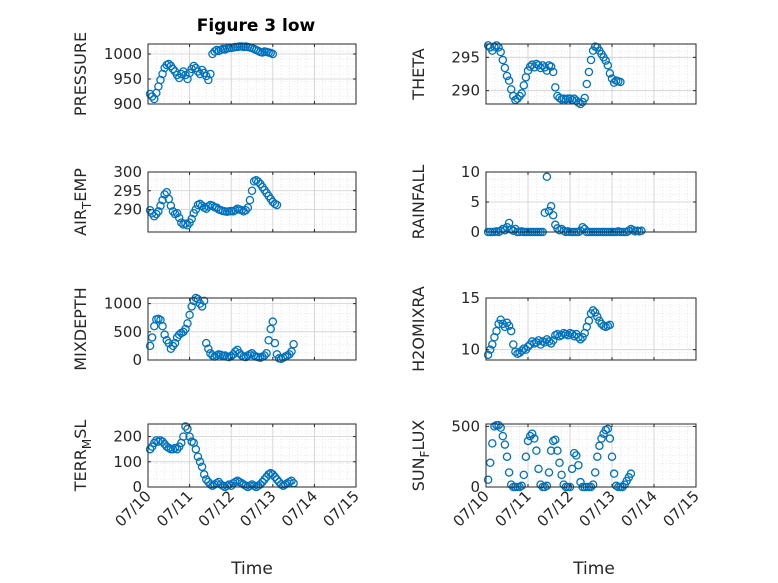  Describe the element at coordinates (214, 74) in the screenshot. I see `chart-panel-0: 900 950 1000 PRESSURE` at that location.